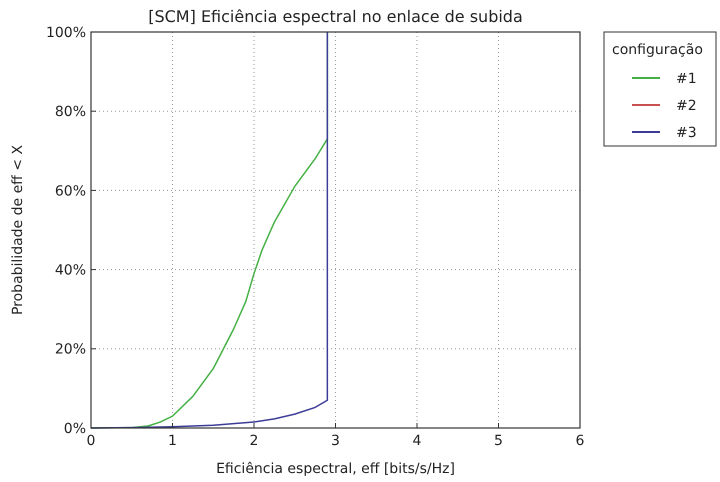 The height and width of the screenshot is (482, 720). I want to click on chart-title: [SCM] Eficiência espectral no enlace de subida, so click(335, 16).